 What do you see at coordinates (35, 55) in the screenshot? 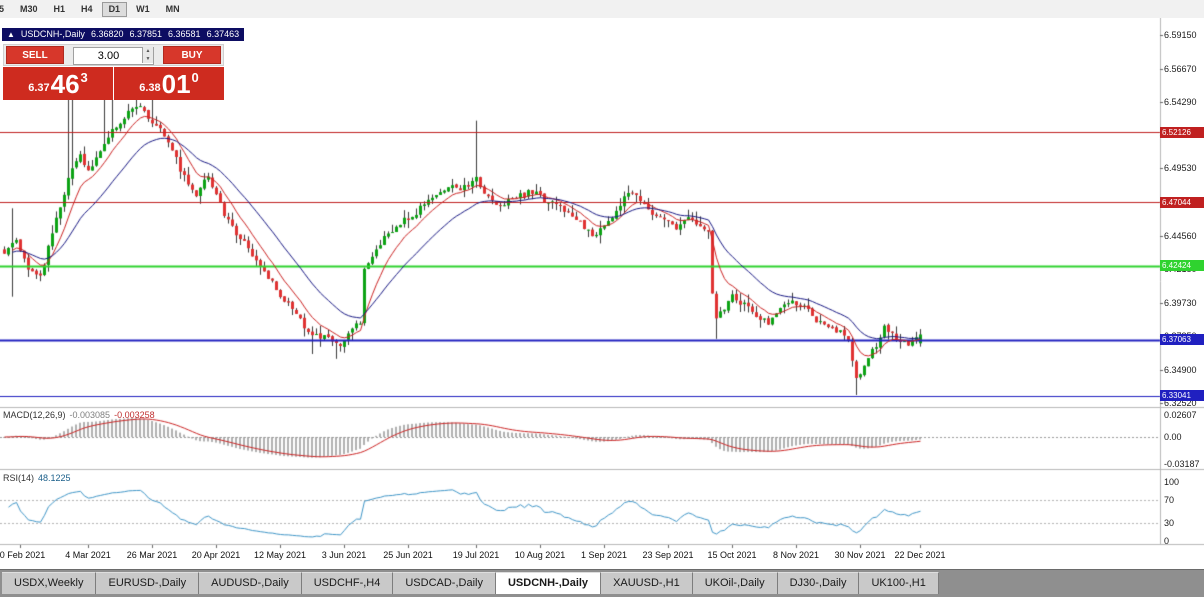
I see `sell-button: SELL` at bounding box center [35, 55].